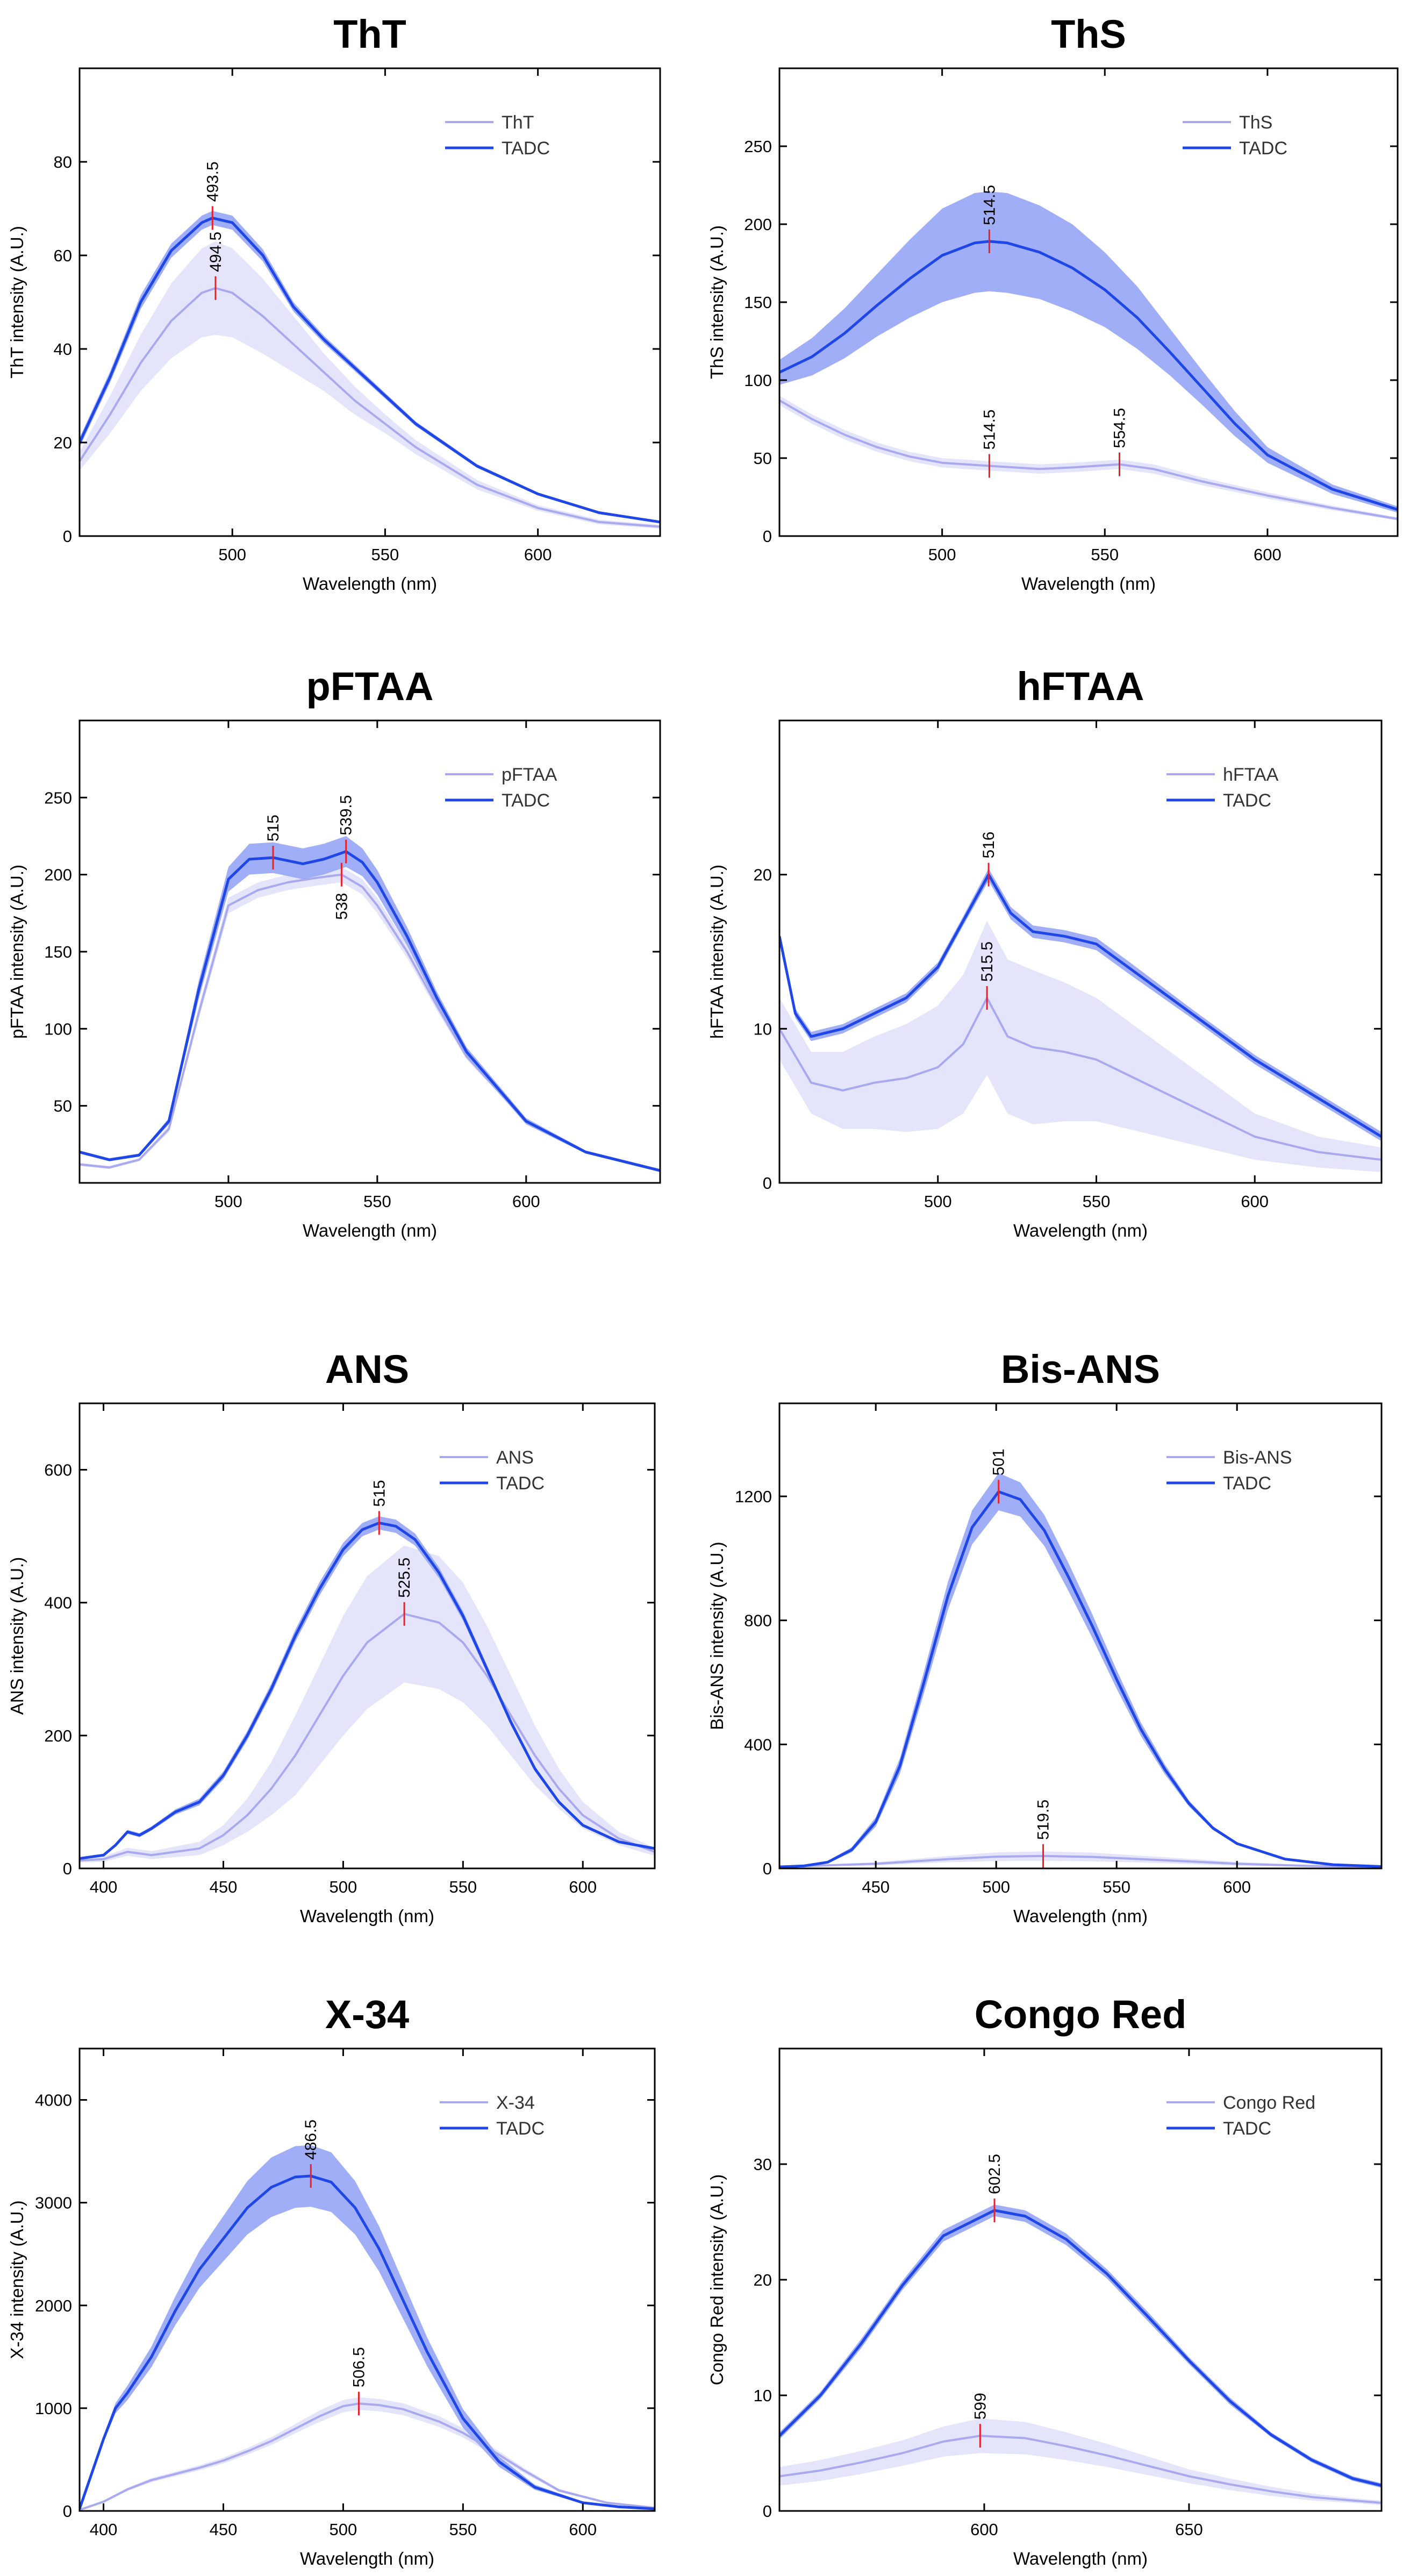 Image resolution: width=1410 pixels, height=2576 pixels. Describe the element at coordinates (54, 2100) in the screenshot. I see `y-tick-label: 4000` at that location.